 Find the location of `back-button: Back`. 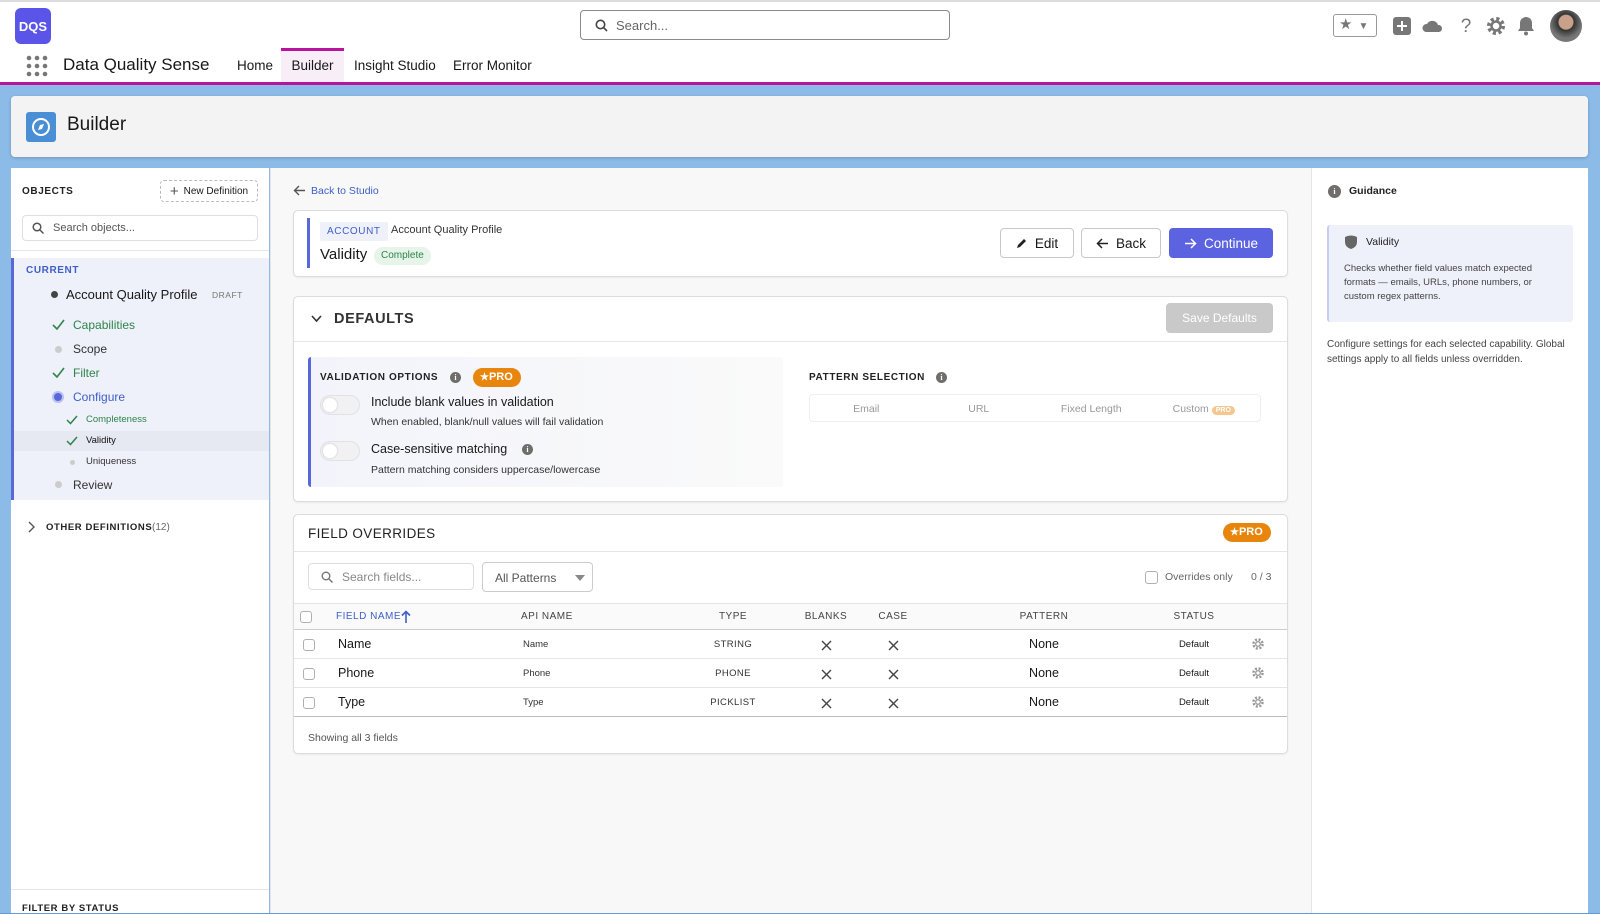

back-button: Back is located at coordinates (1121, 243).